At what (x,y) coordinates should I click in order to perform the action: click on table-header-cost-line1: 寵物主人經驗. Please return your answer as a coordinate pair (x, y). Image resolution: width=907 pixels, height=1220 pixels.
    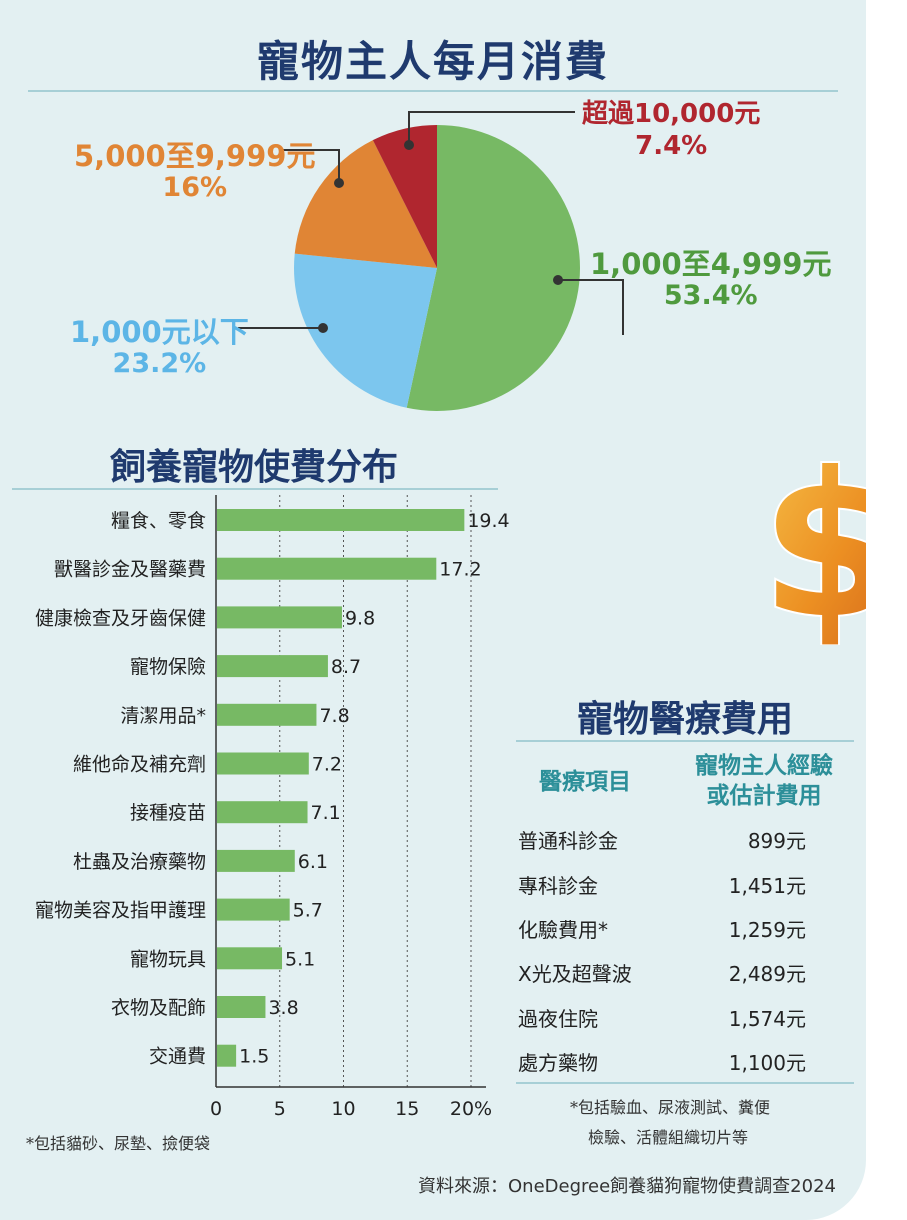
    Looking at the image, I should click on (764, 766).